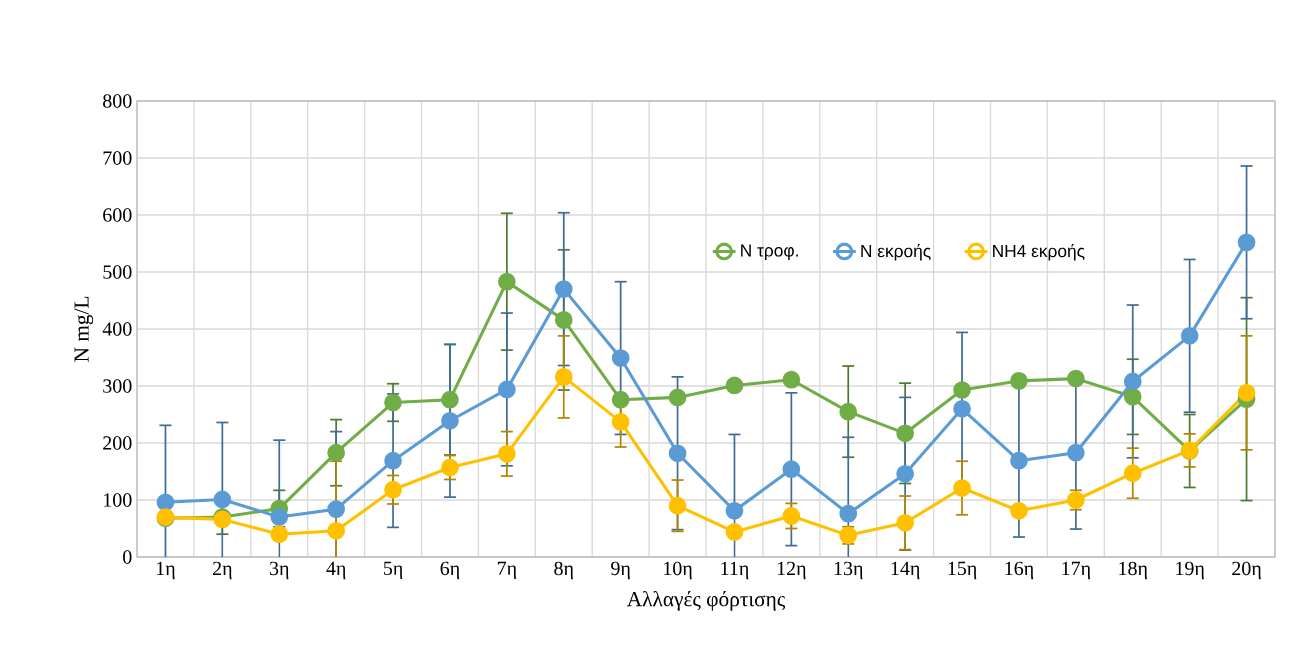 This screenshot has height=662, width=1307. Describe the element at coordinates (507, 570) in the screenshot. I see `x-tick-label: 7η` at that location.